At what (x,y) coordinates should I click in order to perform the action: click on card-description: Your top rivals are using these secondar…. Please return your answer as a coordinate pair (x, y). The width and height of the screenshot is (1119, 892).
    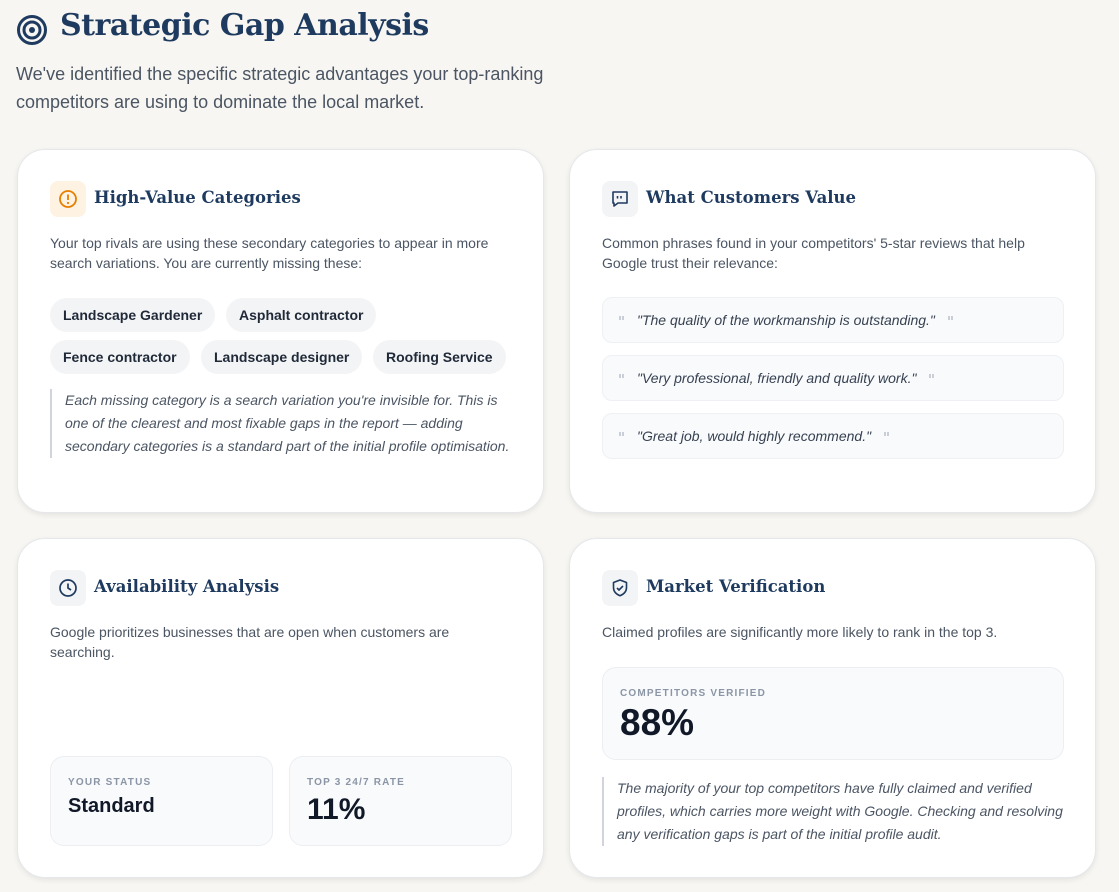
    Looking at the image, I should click on (269, 253).